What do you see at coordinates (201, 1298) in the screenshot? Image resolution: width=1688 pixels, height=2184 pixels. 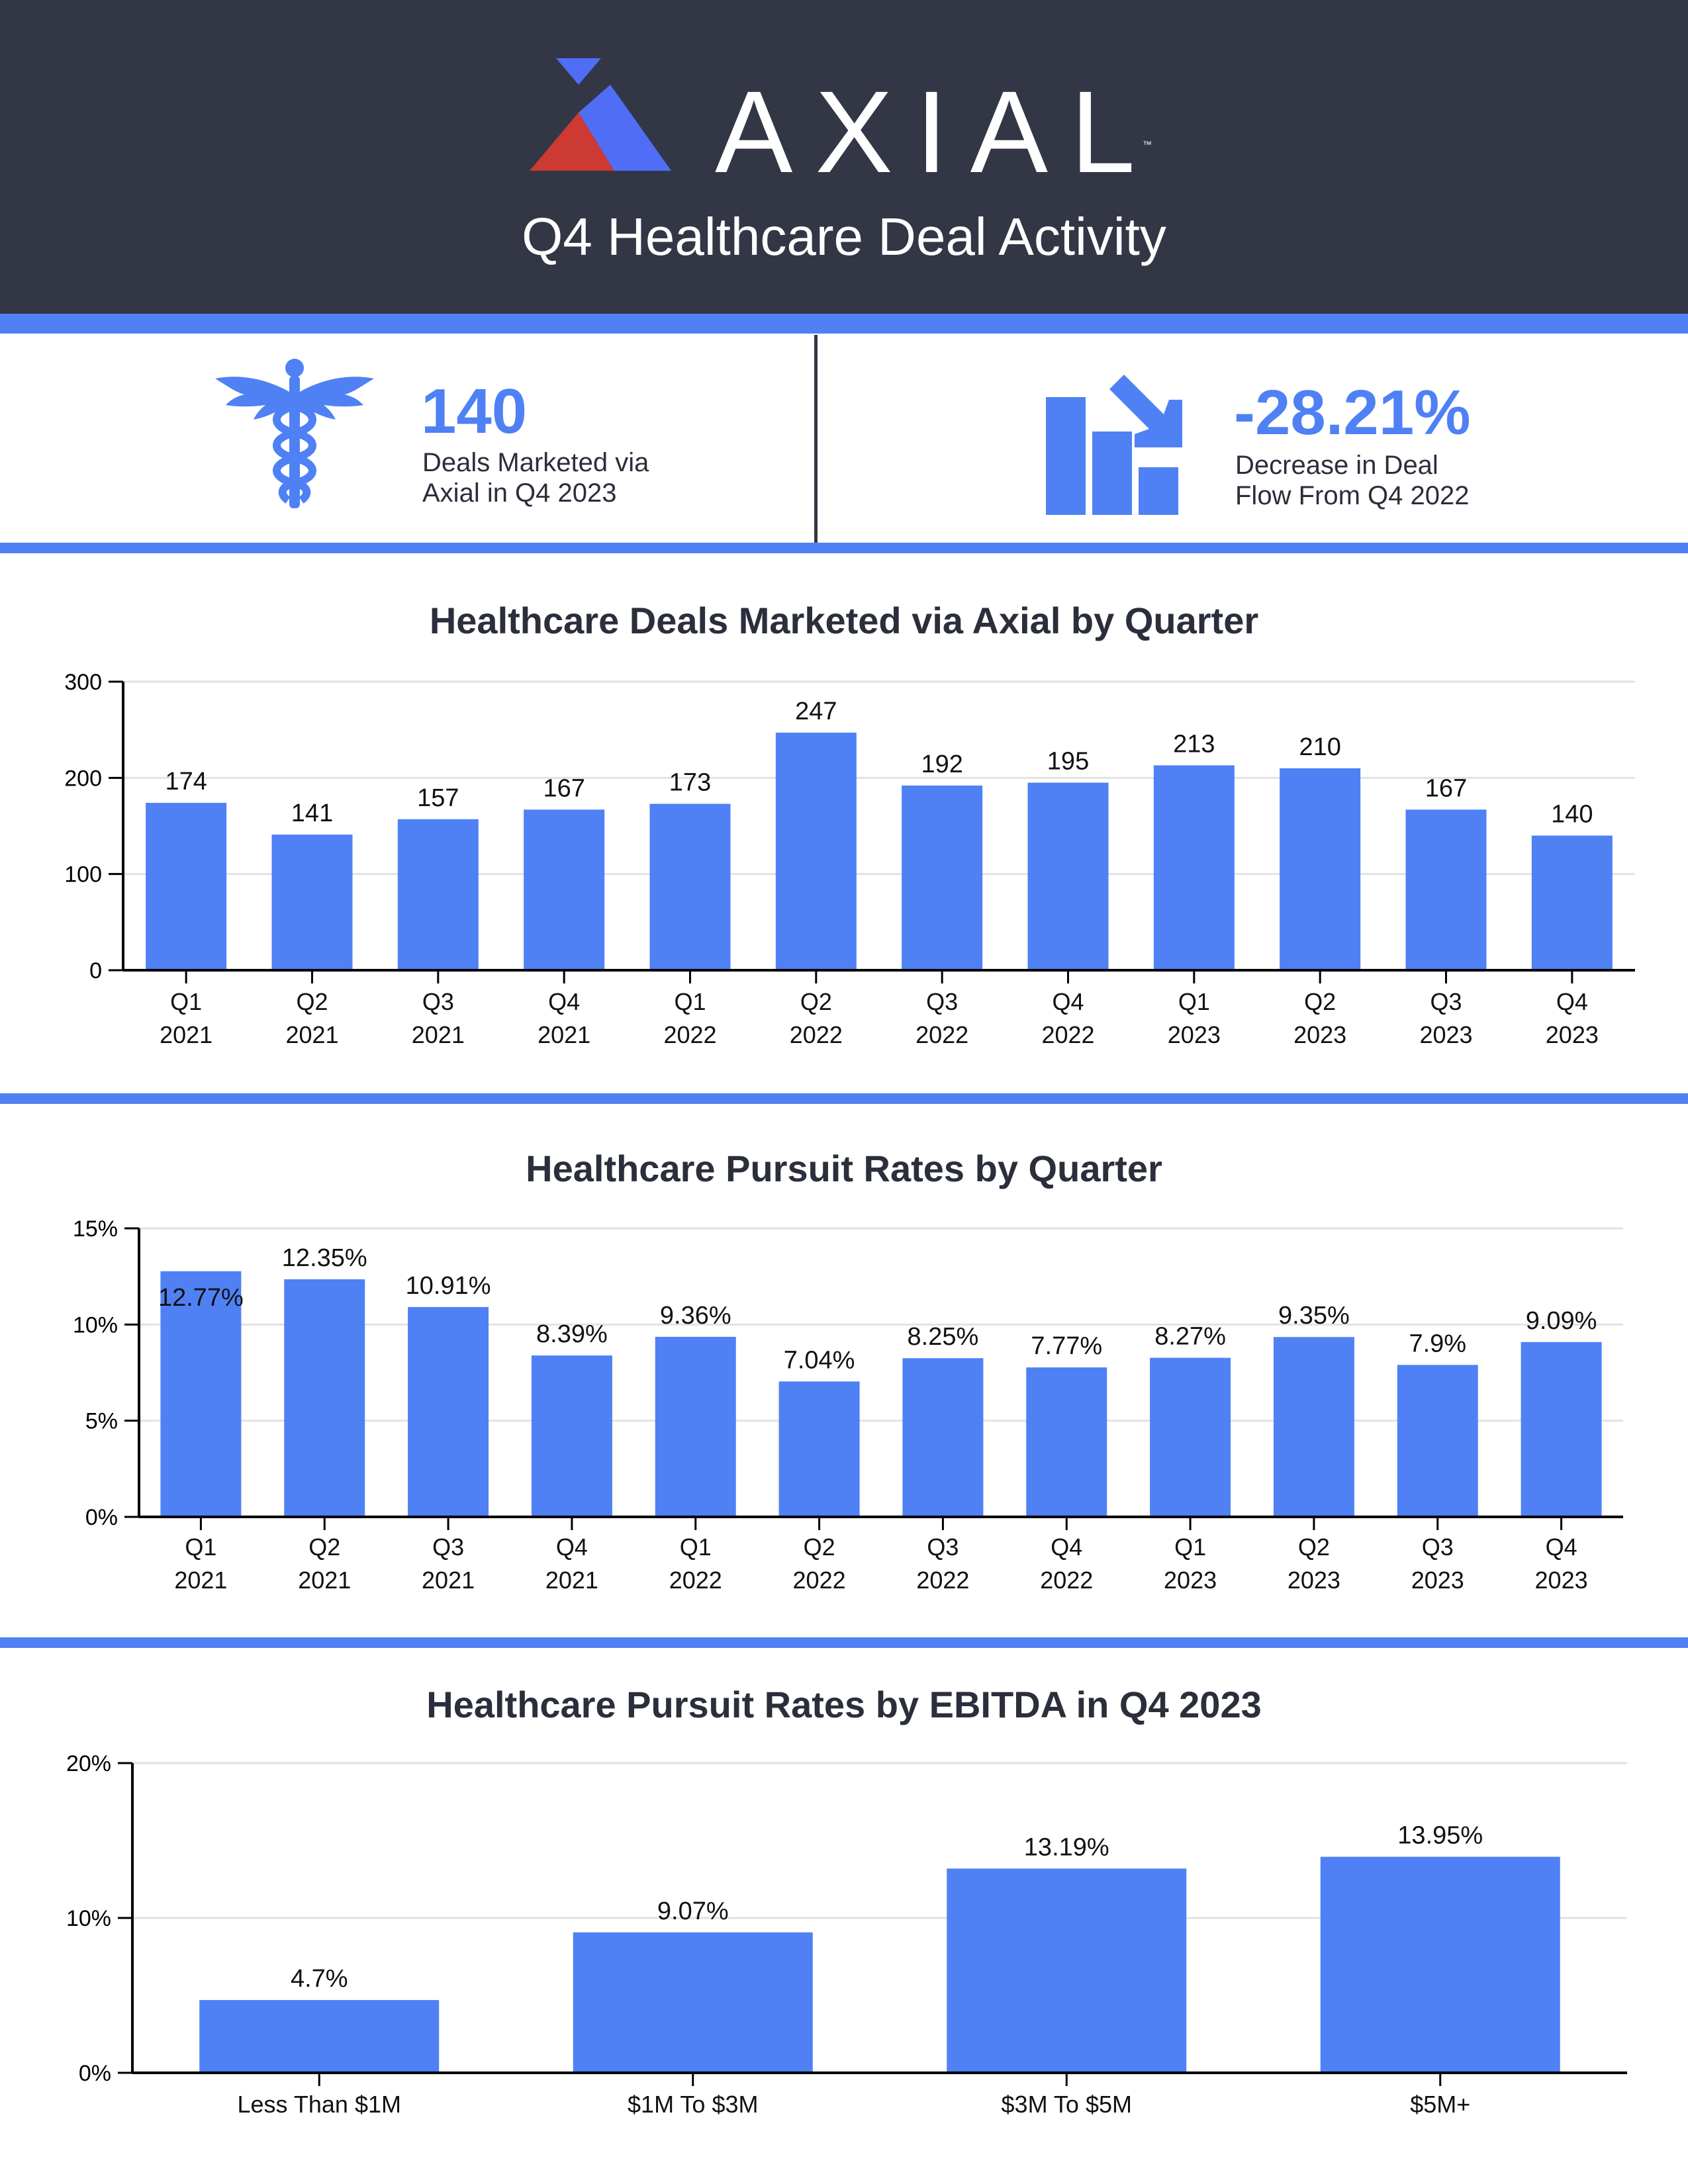 I see `data-label: 12.77%` at bounding box center [201, 1298].